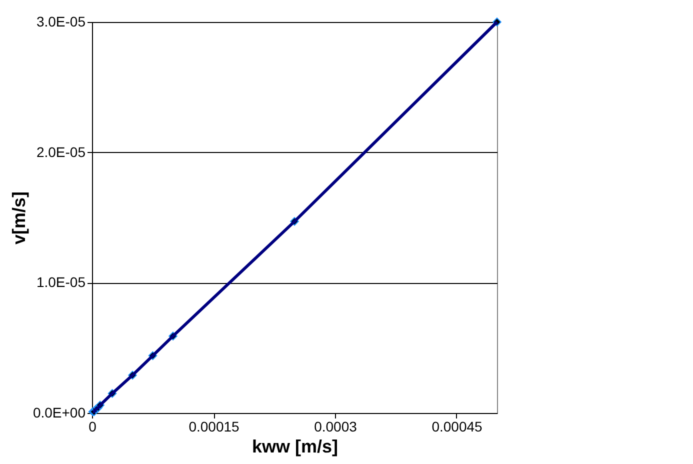 Image resolution: width=693 pixels, height=464 pixels. I want to click on y-tick-label: 1.0E-05, so click(61, 282).